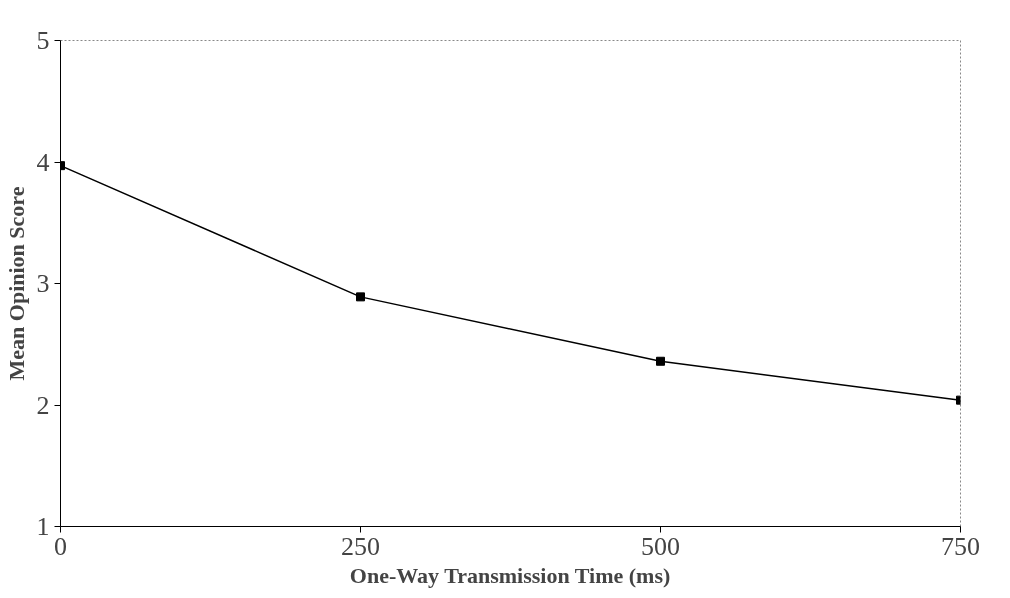  I want to click on y-tick-label: 1, so click(43, 526).